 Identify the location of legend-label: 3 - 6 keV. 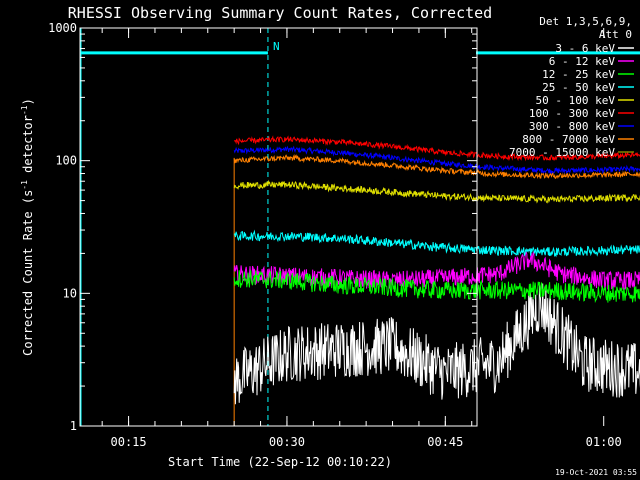
(585, 48).